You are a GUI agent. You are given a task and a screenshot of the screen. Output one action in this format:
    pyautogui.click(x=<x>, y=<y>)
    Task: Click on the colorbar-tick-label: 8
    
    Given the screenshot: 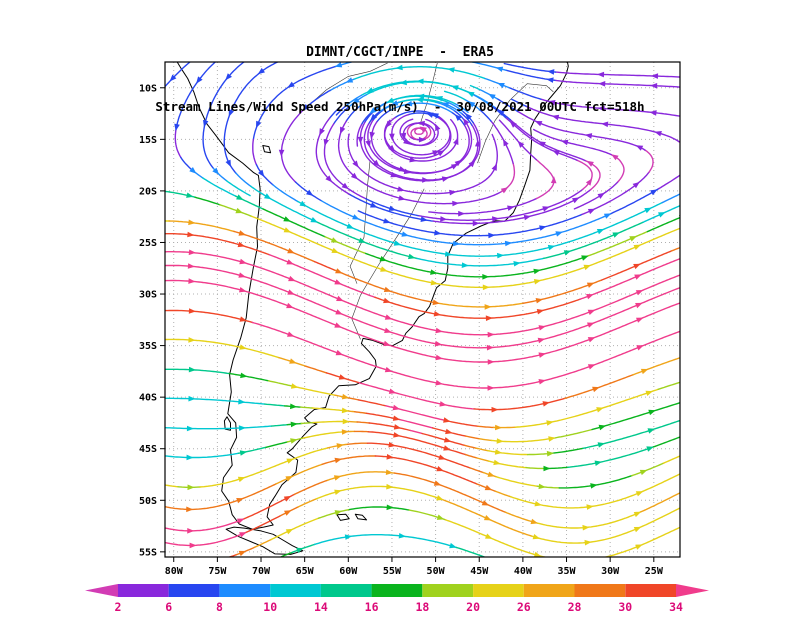 What is the action you would take?
    pyautogui.click(x=219, y=607)
    